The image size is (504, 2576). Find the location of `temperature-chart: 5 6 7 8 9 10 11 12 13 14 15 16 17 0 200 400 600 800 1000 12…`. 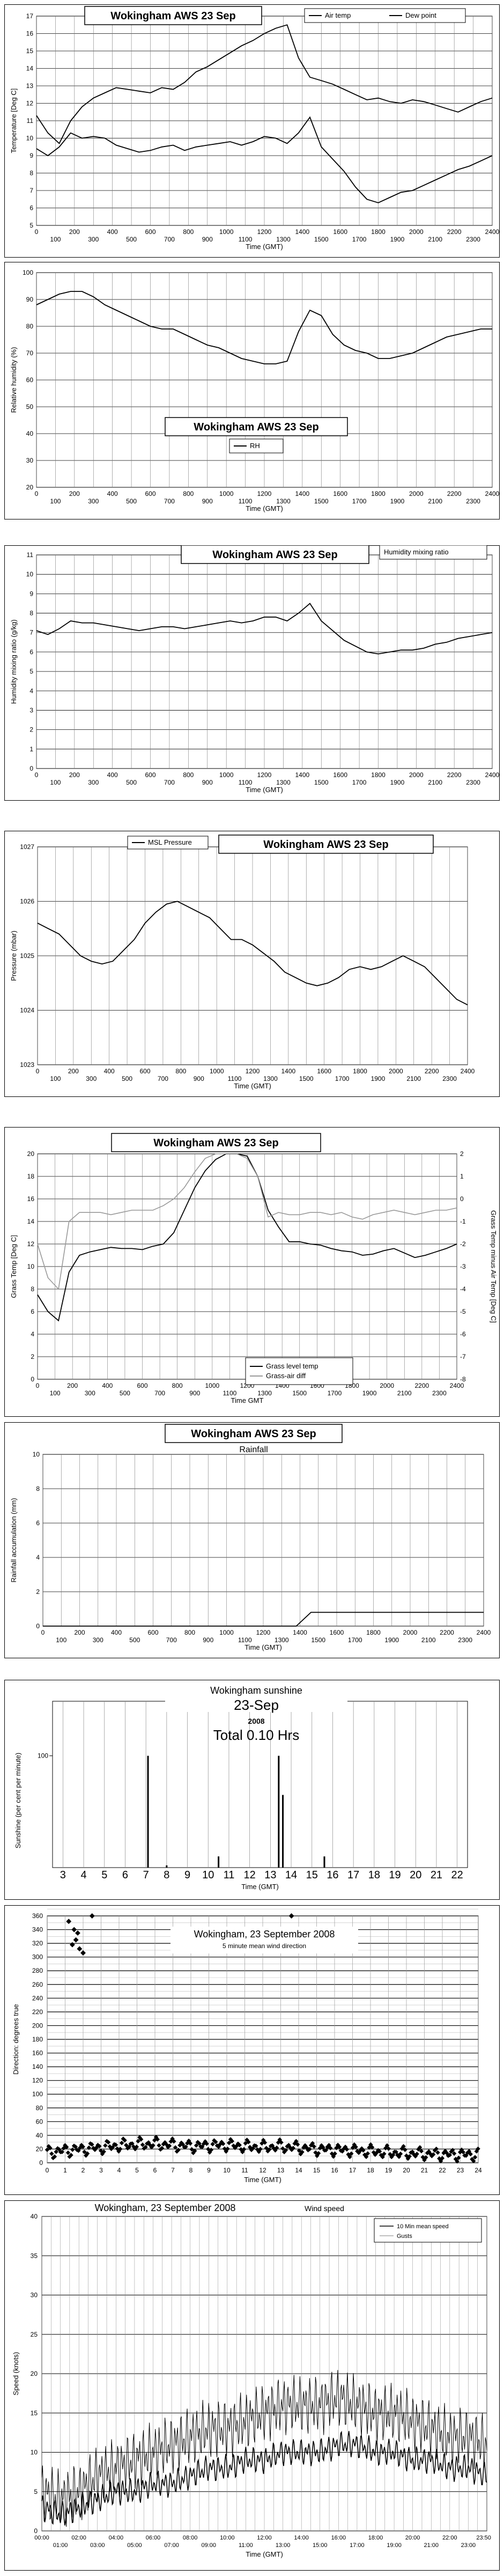

temperature-chart: 5 6 7 8 9 10 11 12 13 14 15 16 17 0 200 400 600 800 1000 12… is located at coordinates (252, 131).